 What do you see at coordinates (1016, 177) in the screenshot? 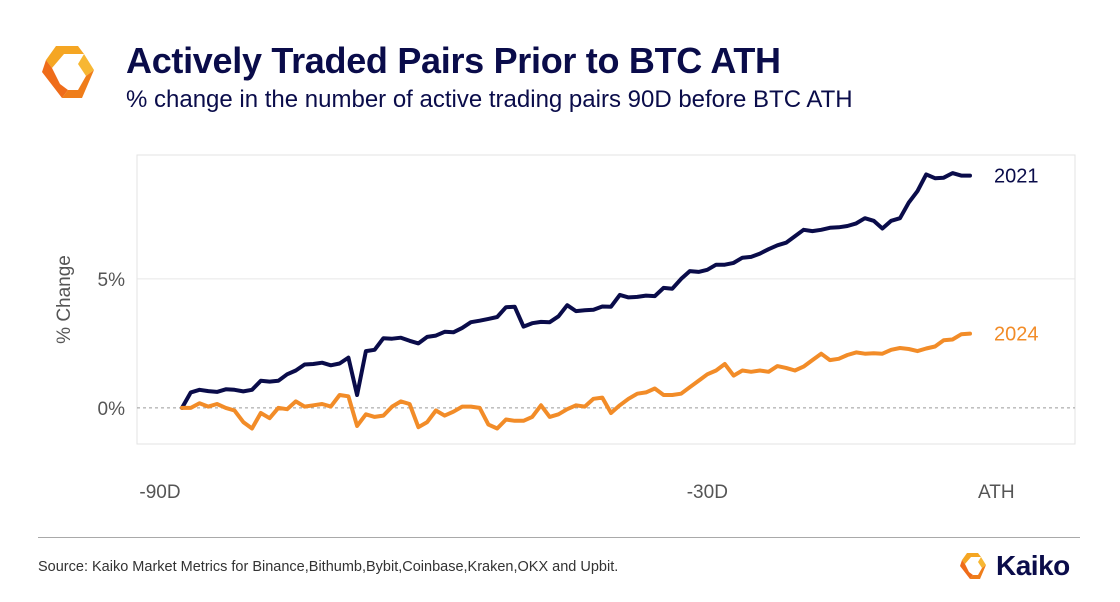
I see `series-label-2021: 2021` at bounding box center [1016, 177].